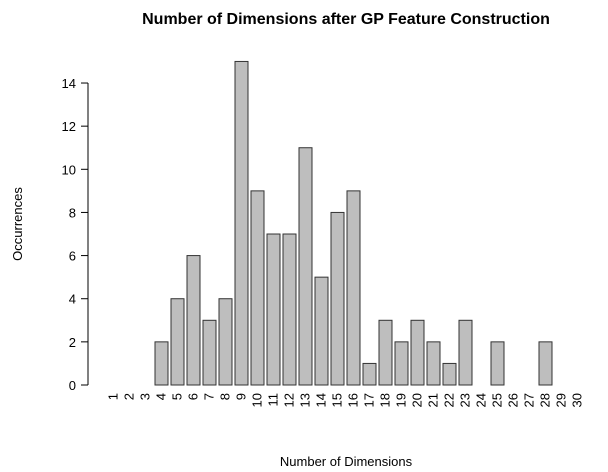 The height and width of the screenshot is (472, 608). I want to click on x-tick-label: 23, so click(465, 400).